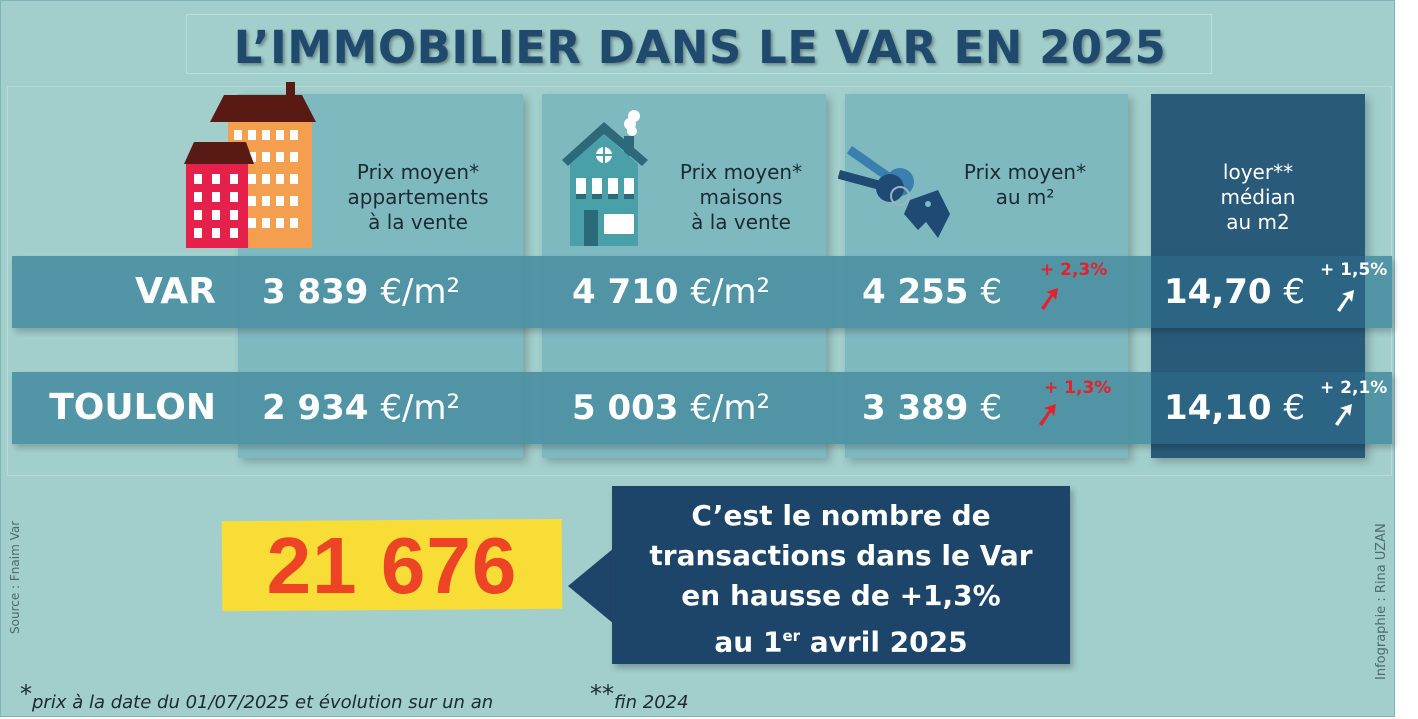 The width and height of the screenshot is (1418, 719). What do you see at coordinates (132, 407) in the screenshot?
I see `row-label-toulon: TOULON` at bounding box center [132, 407].